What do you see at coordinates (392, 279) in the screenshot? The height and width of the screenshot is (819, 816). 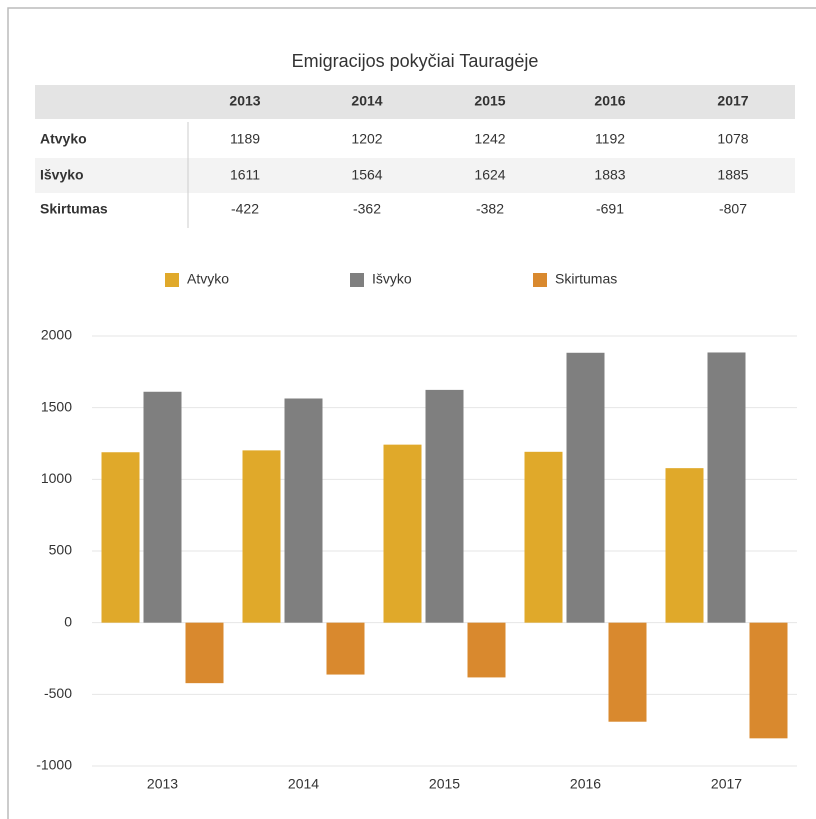 I see `legend-label: Išvyko` at bounding box center [392, 279].